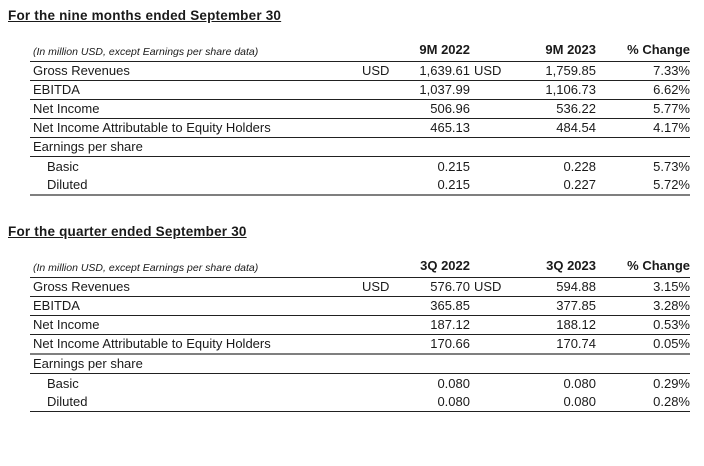 The width and height of the screenshot is (704, 466). Describe the element at coordinates (570, 89) in the screenshot. I see `value-period-2: 1,106.73` at that location.